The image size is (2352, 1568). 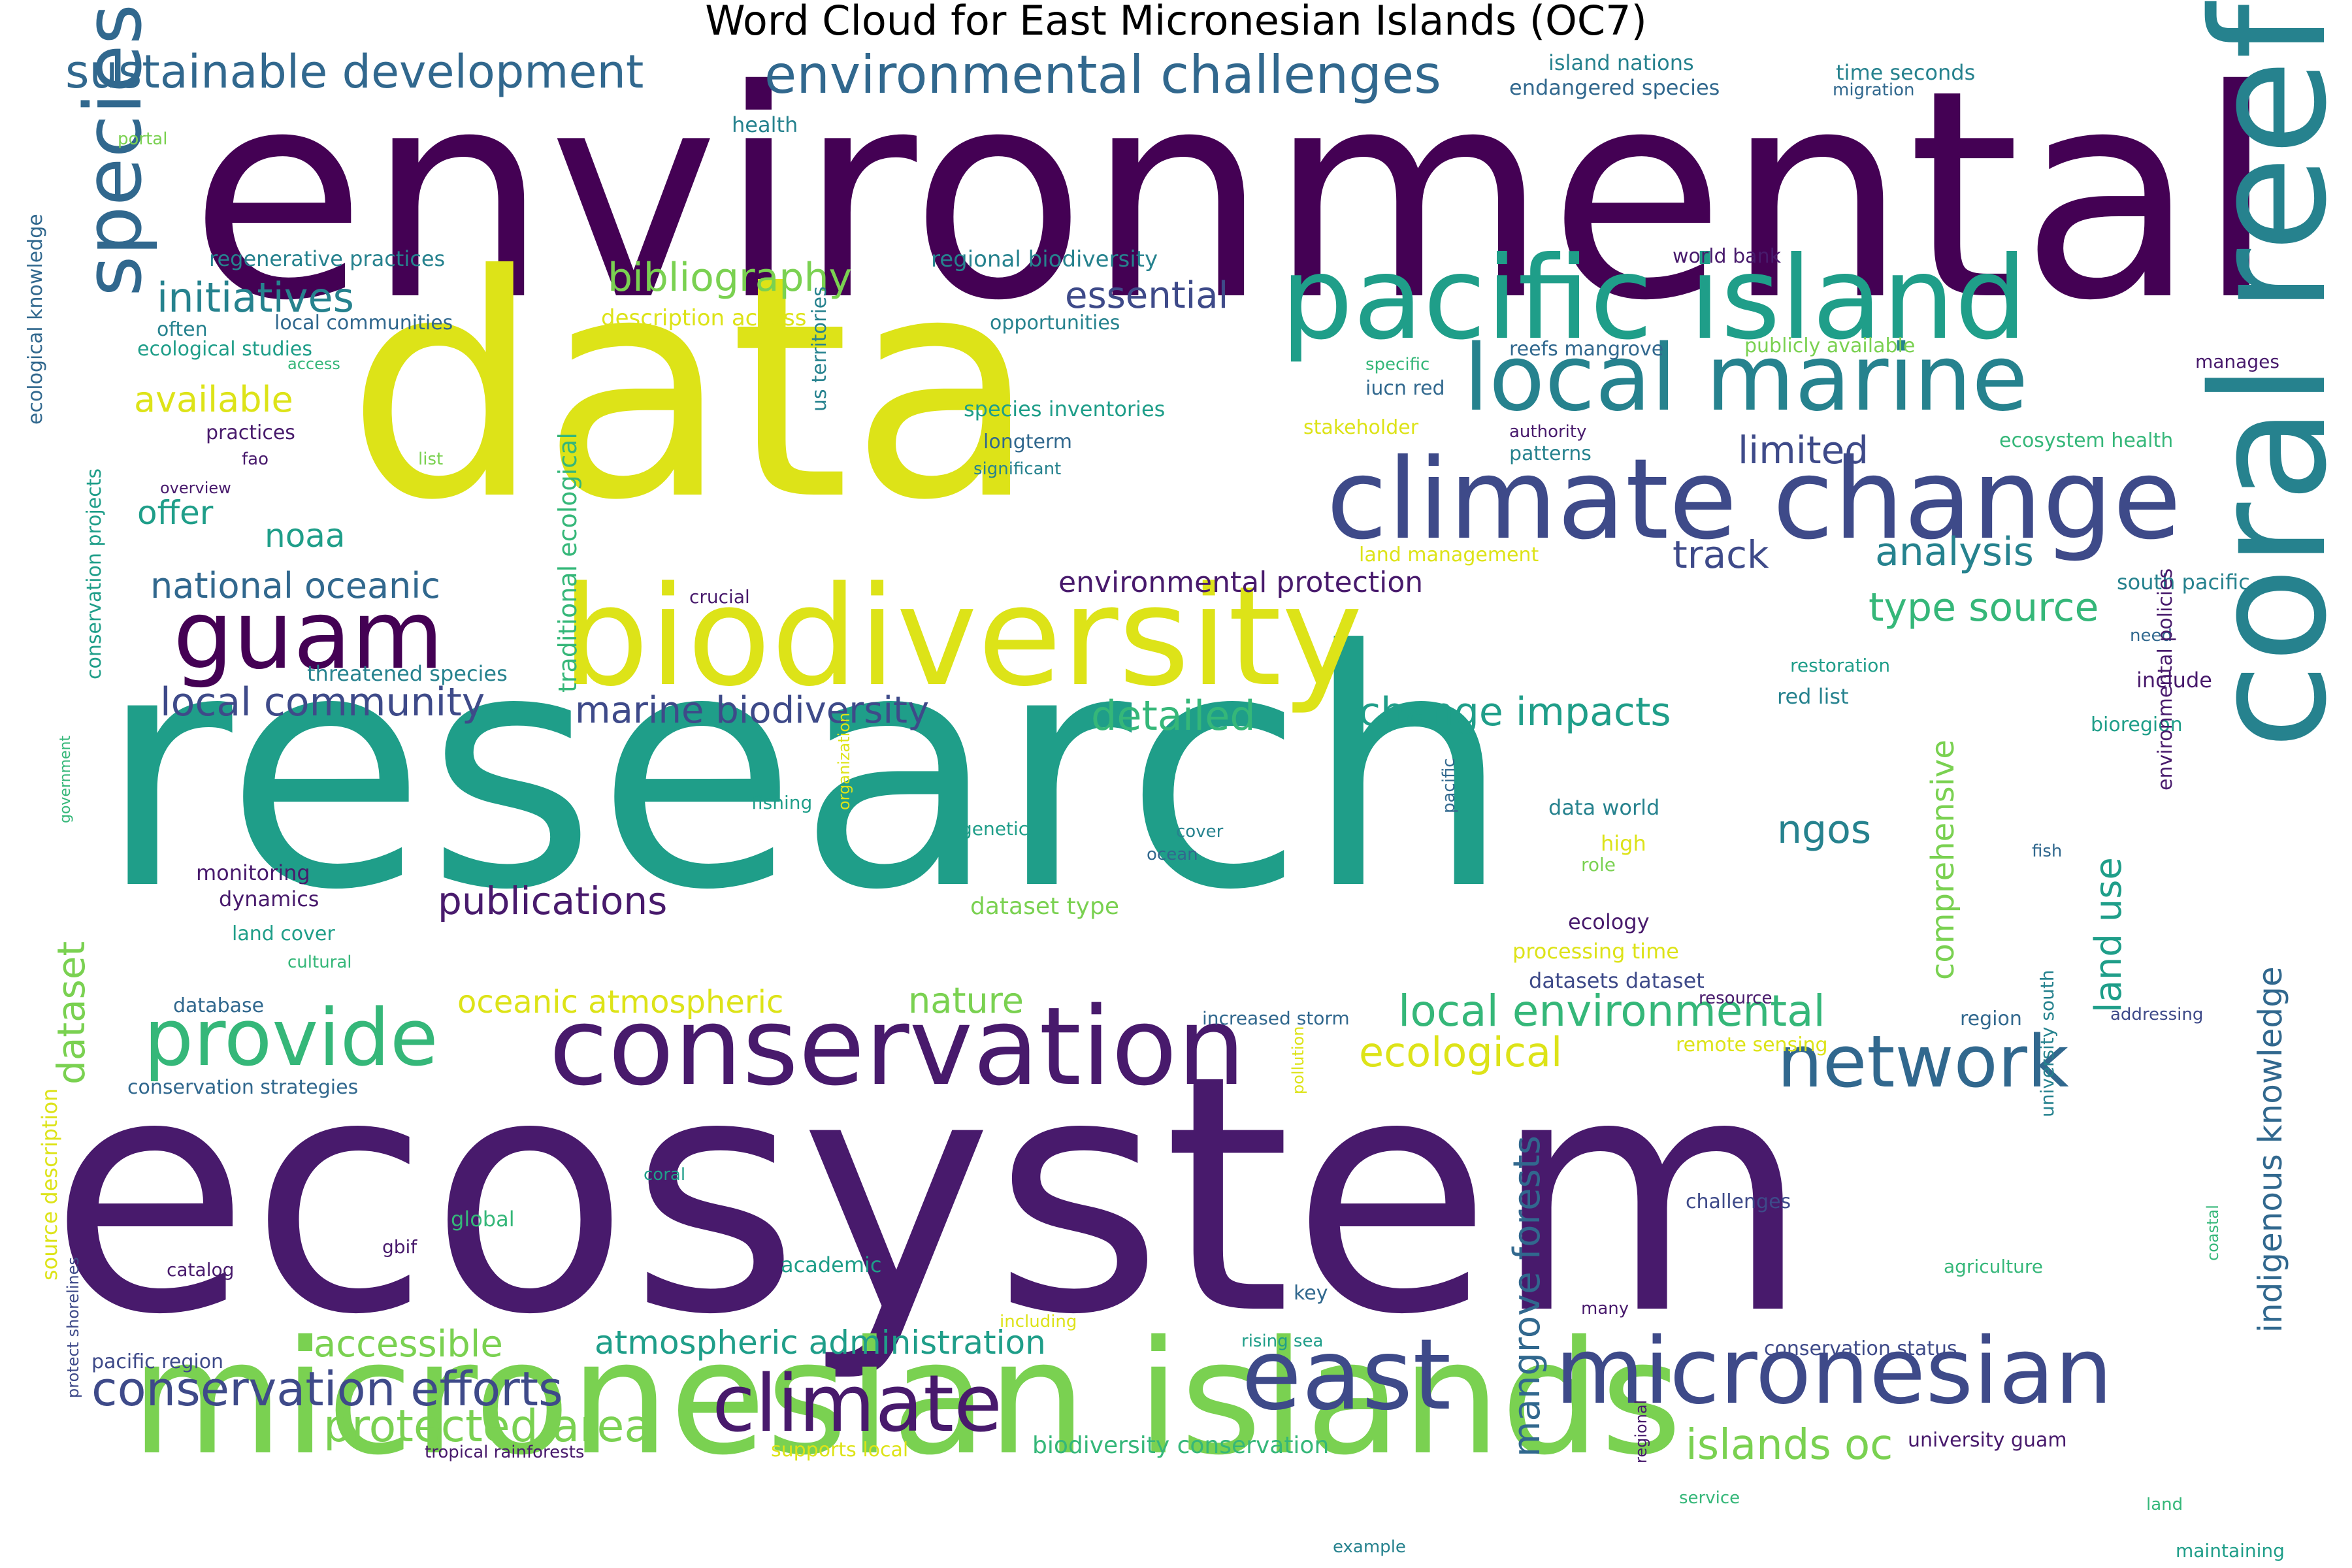 What do you see at coordinates (407, 673) in the screenshot?
I see `cloud-word: threatened species` at bounding box center [407, 673].